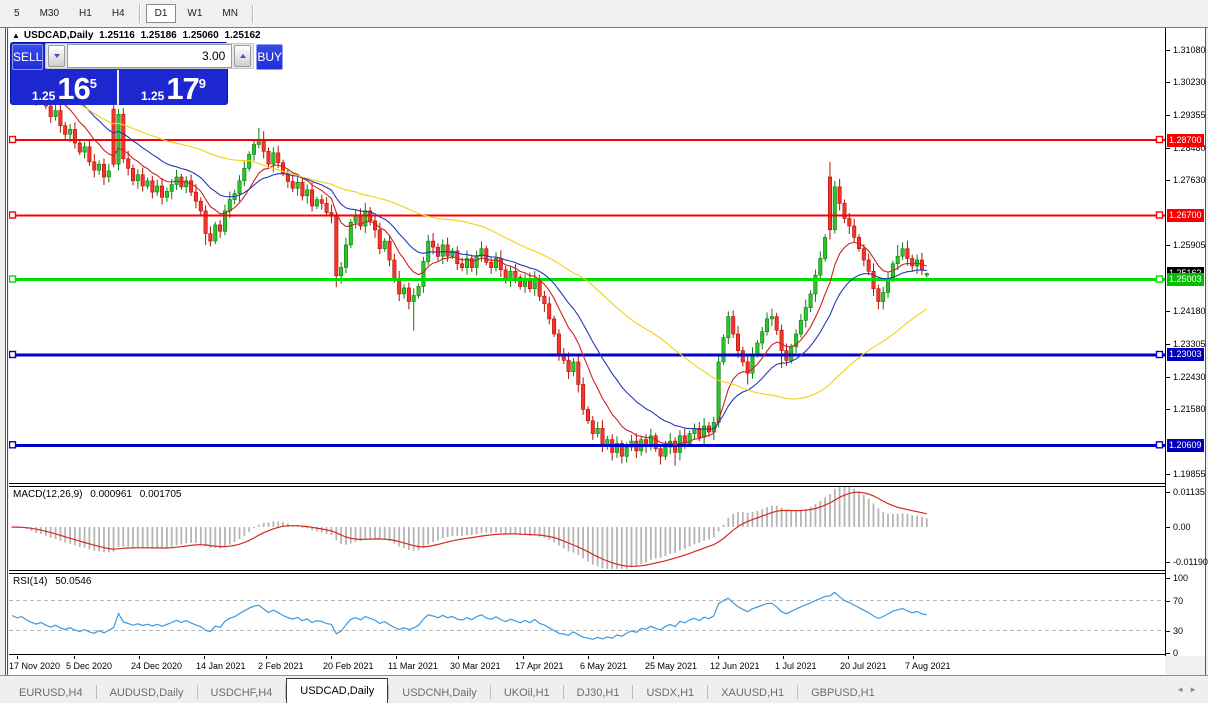 This screenshot has width=1208, height=703. What do you see at coordinates (1189, 408) in the screenshot?
I see `price-axis-label: 1.21580` at bounding box center [1189, 408].